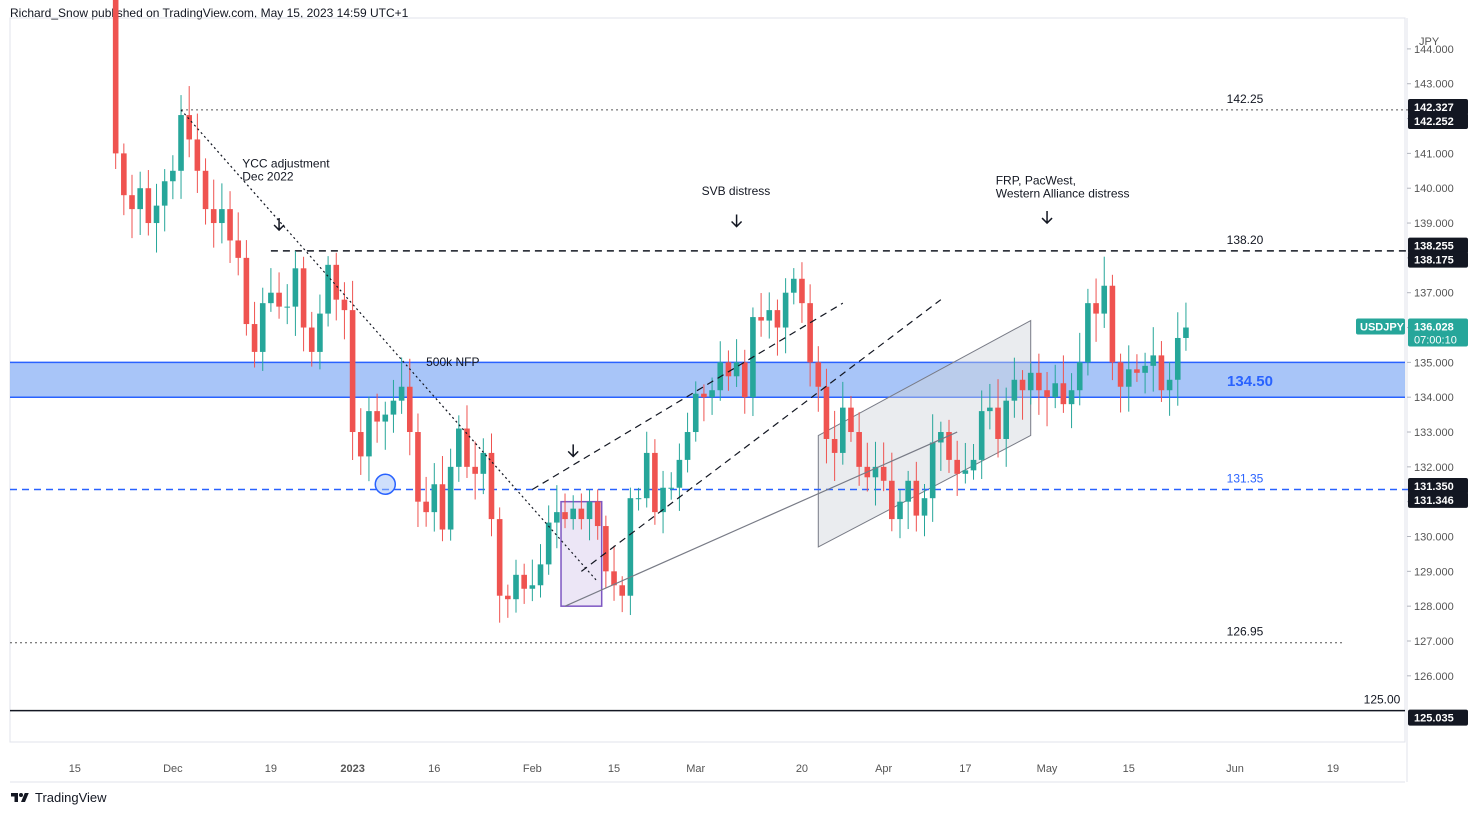 The image size is (1481, 817). I want to click on tradingview-logo-icon, so click(20, 797).